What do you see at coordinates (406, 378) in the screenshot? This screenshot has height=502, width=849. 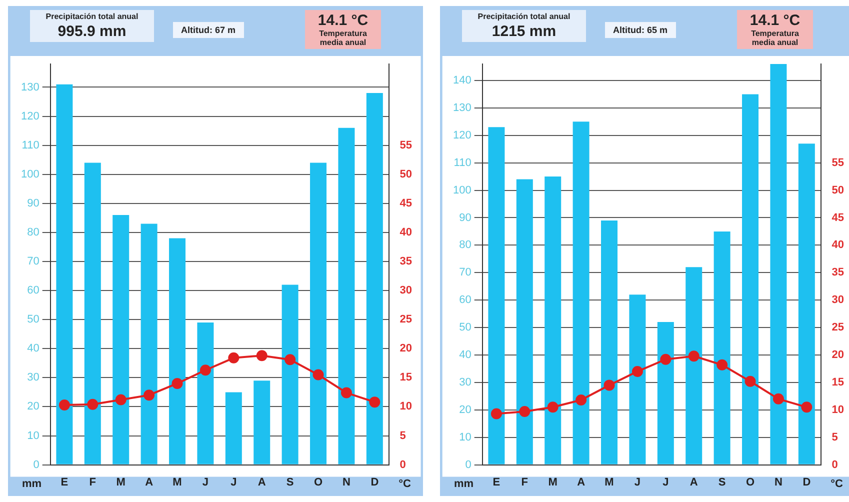 I see `y2-tick-label: 15` at bounding box center [406, 378].